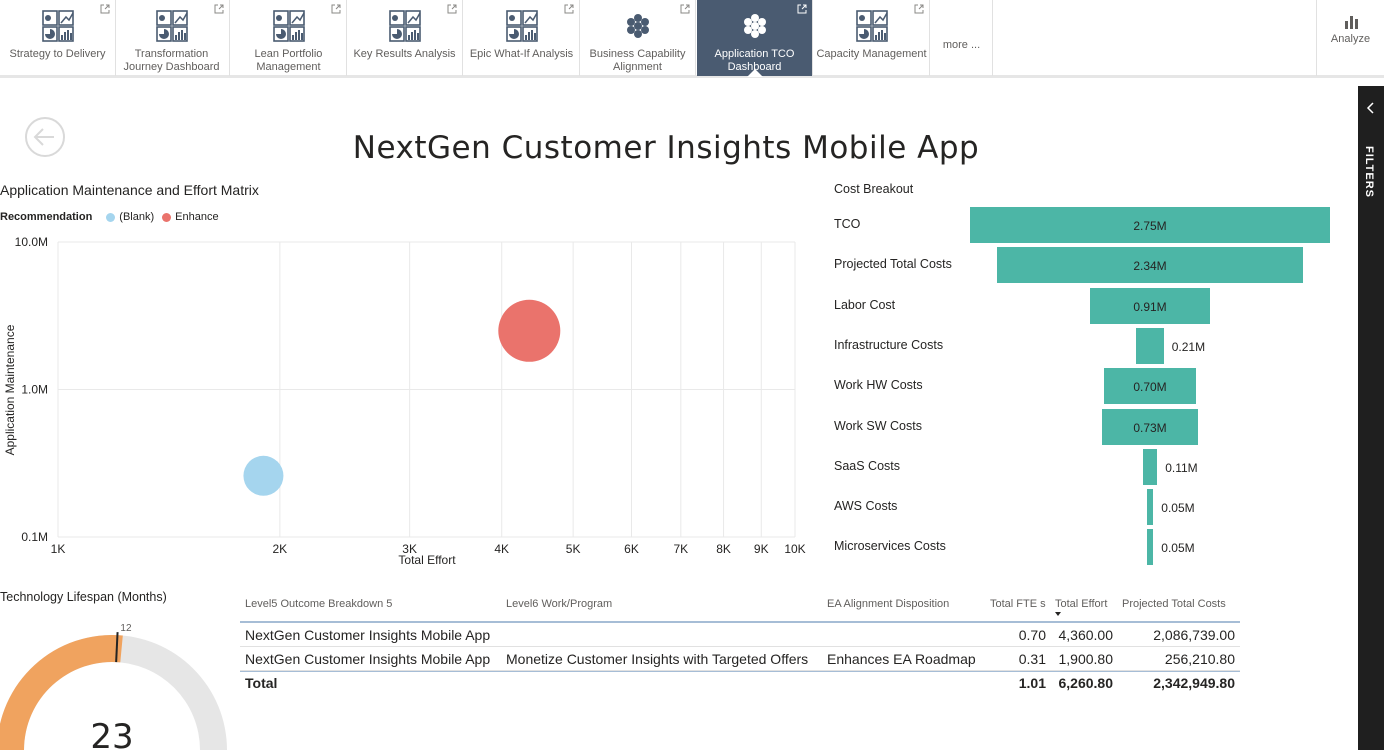 The image size is (1384, 750). What do you see at coordinates (261, 683) in the screenshot?
I see `table-cell: Total` at bounding box center [261, 683].